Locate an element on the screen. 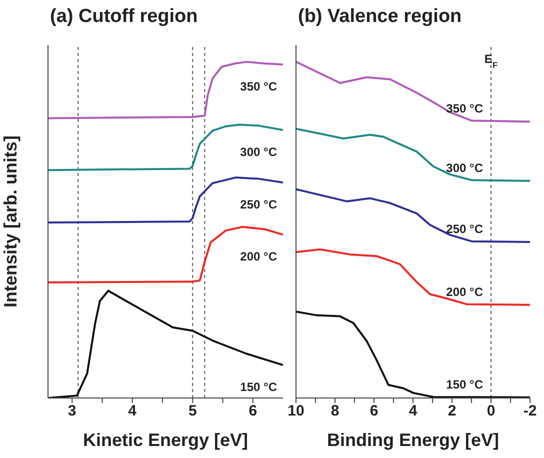 The height and width of the screenshot is (458, 544). chart-title: (a) Cutoff region is located at coordinates (124, 17).